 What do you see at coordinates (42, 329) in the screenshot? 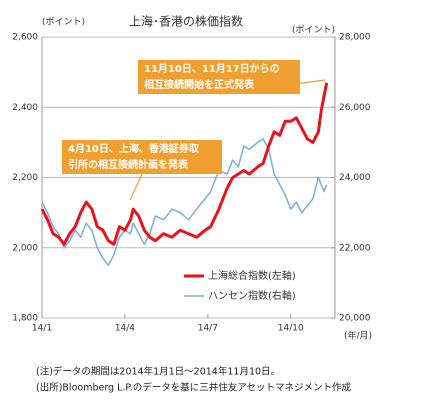
I see `x-tick-label: 14/1` at bounding box center [42, 329].